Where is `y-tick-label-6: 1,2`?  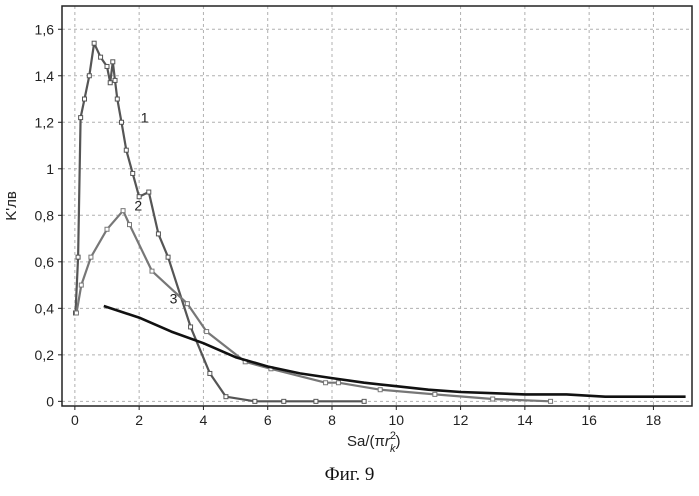
y-tick-label-6: 1,2 is located at coordinates (45, 122).